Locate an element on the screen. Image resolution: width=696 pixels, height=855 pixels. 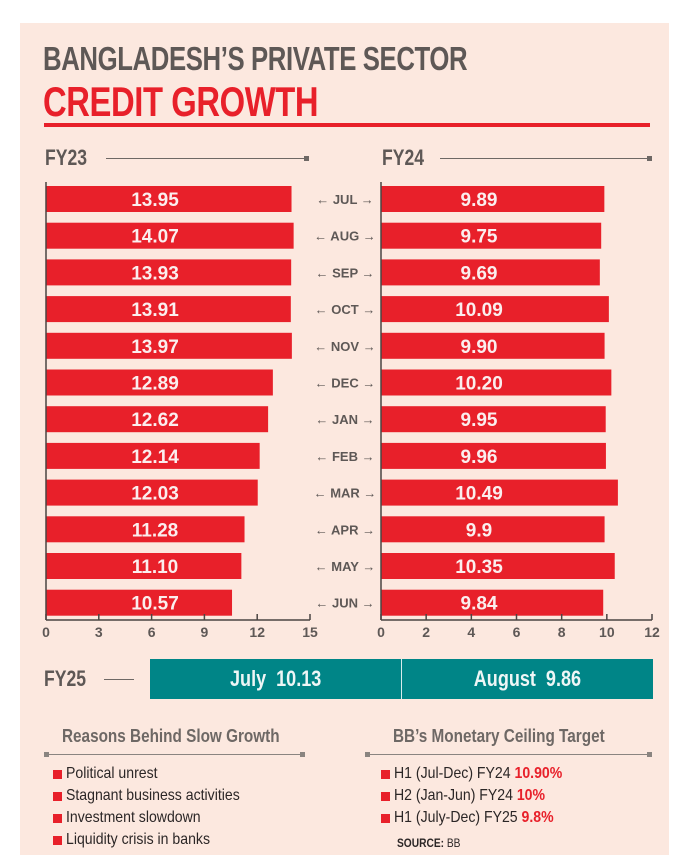
fy25-august-cell: August 9.86 is located at coordinates (527, 679).